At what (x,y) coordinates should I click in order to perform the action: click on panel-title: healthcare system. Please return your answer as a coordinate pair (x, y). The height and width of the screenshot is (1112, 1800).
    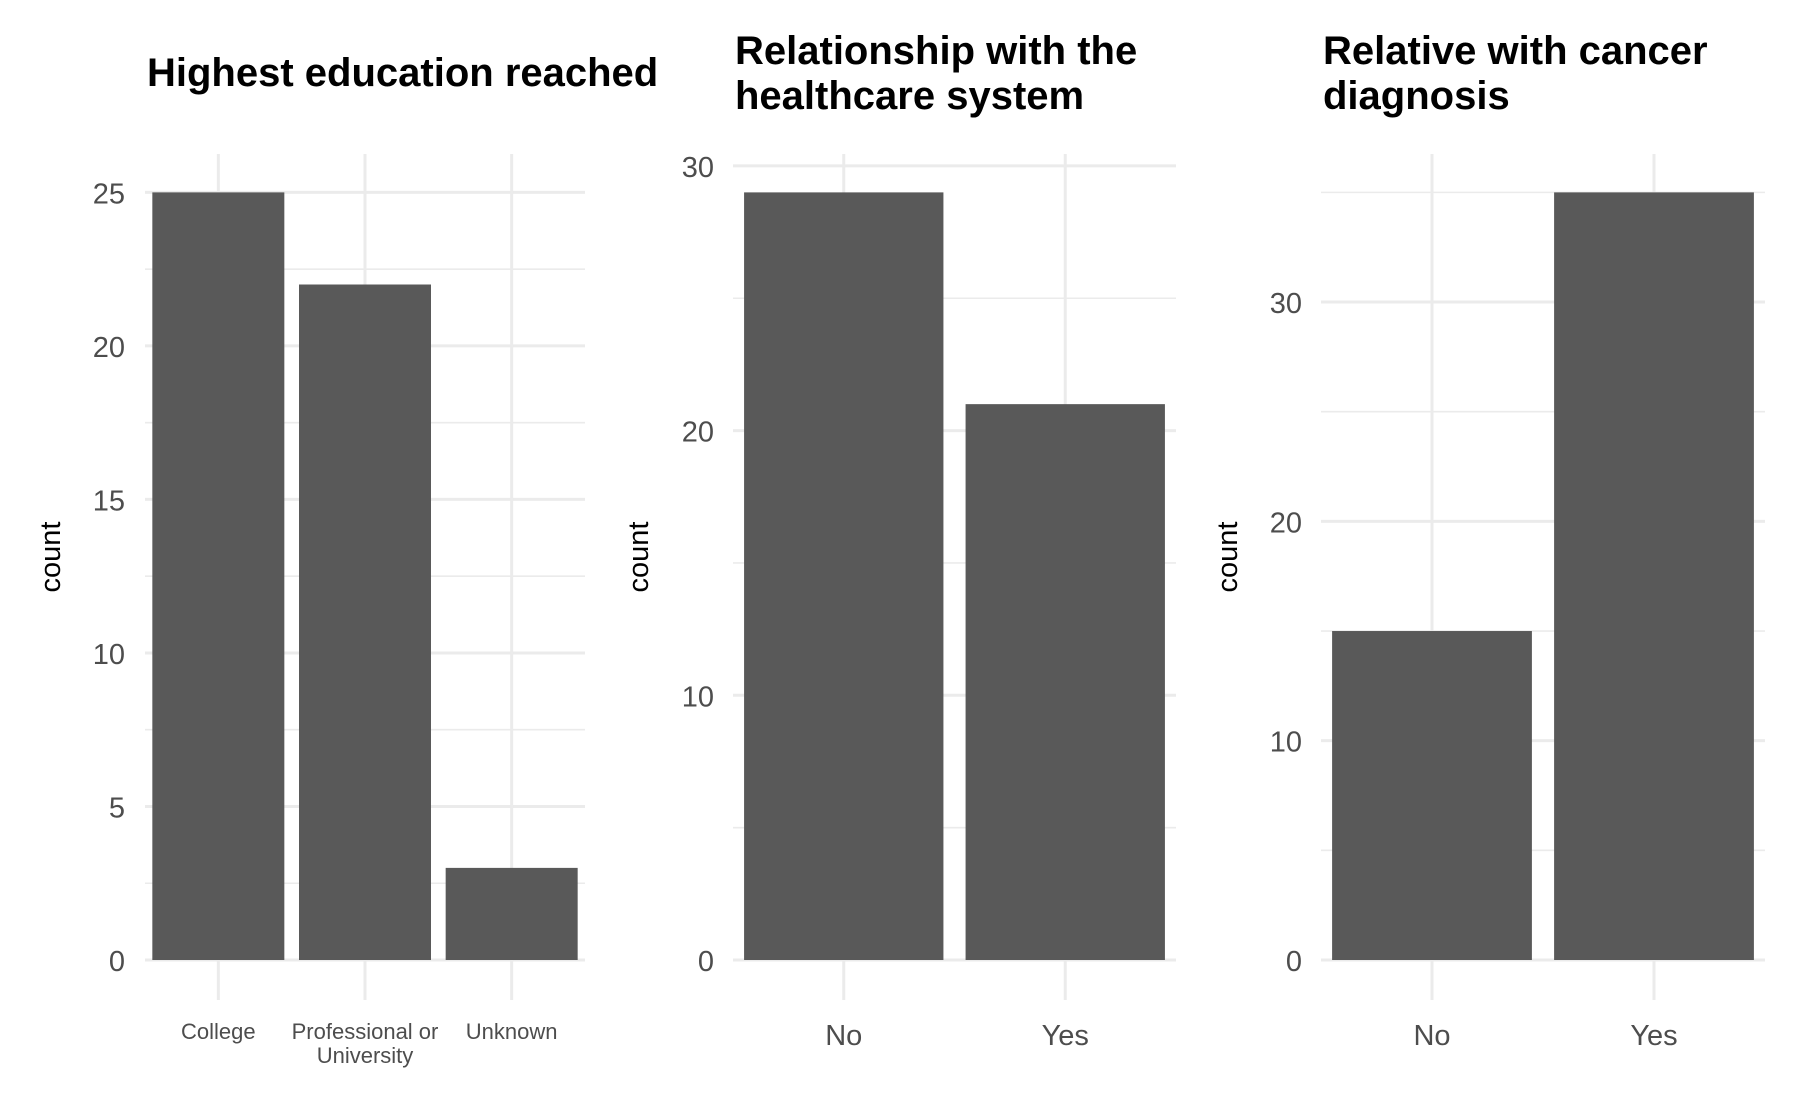
    Looking at the image, I should click on (909, 96).